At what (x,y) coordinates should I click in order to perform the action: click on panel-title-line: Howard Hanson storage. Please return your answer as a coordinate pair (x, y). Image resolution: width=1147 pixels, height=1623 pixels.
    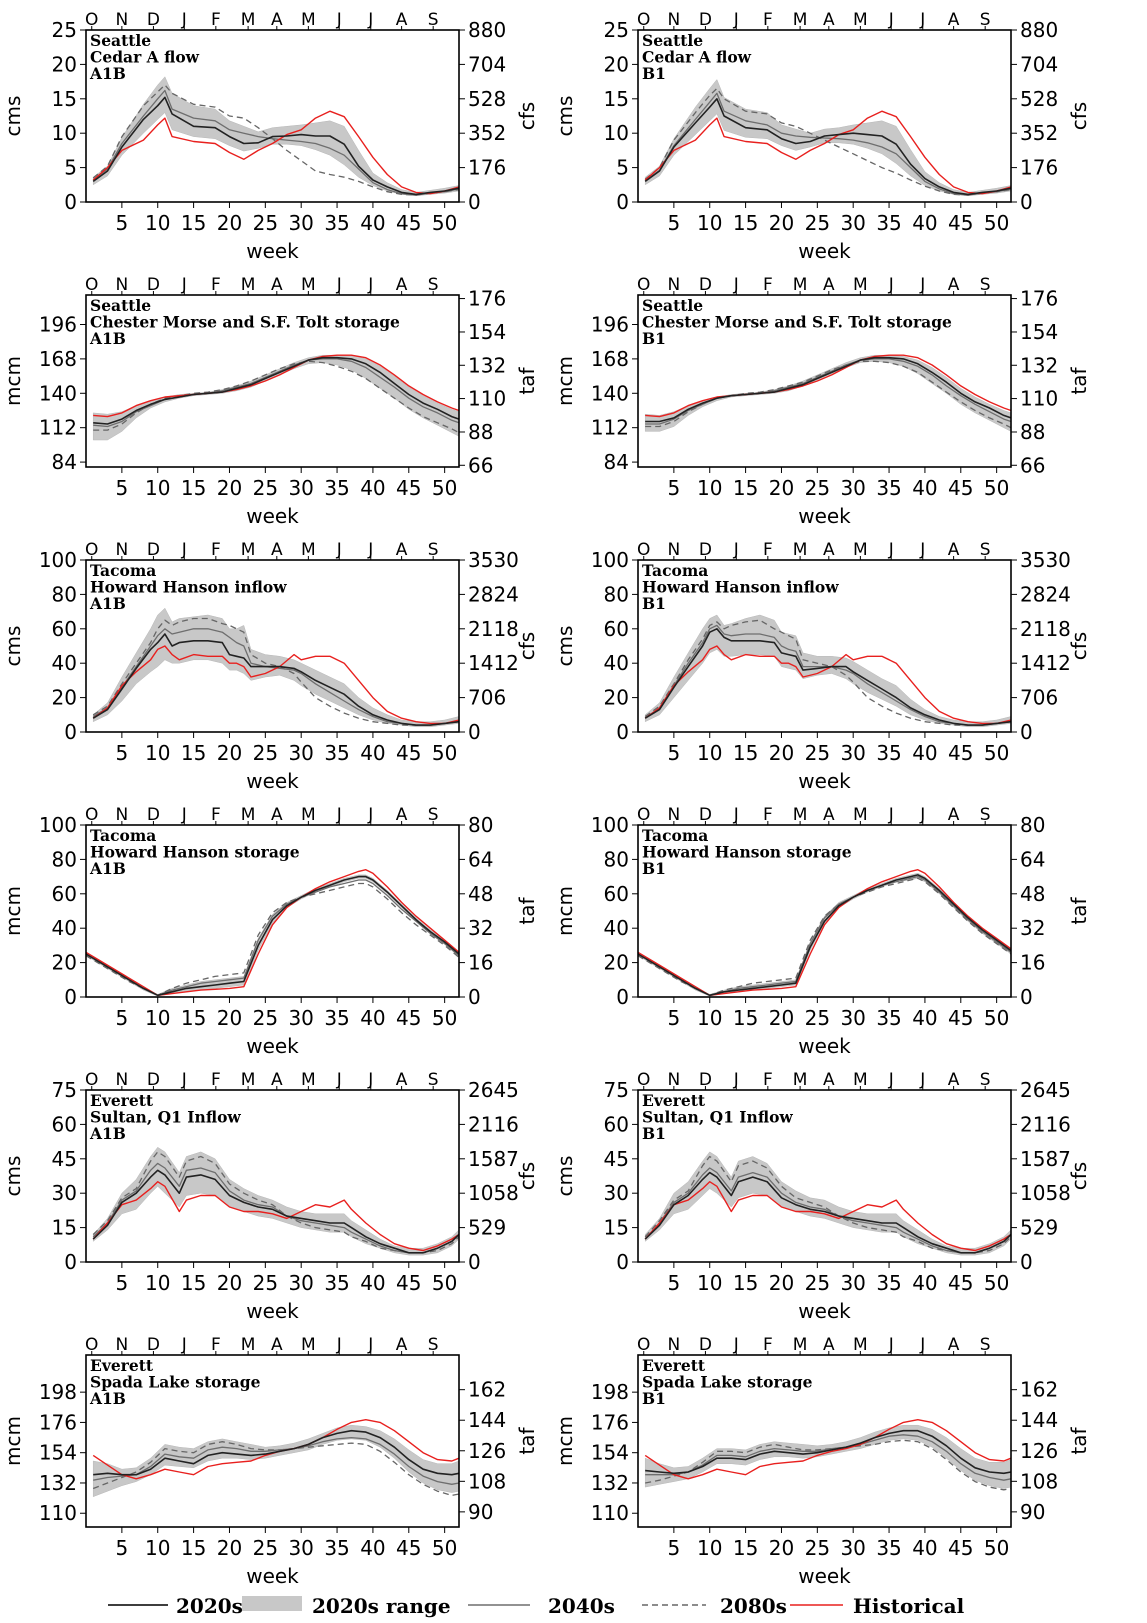
    Looking at the image, I should click on (747, 852).